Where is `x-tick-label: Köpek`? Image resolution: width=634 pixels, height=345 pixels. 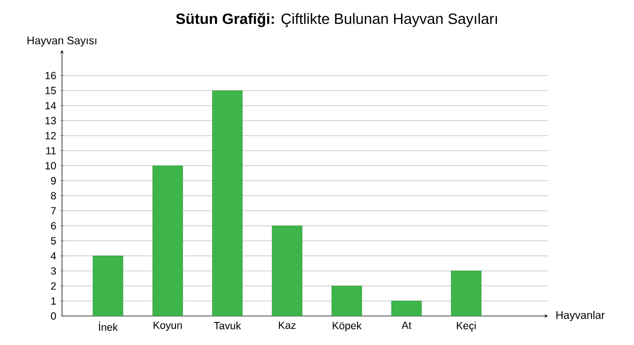
x-tick-label: Köpek is located at coordinates (347, 327).